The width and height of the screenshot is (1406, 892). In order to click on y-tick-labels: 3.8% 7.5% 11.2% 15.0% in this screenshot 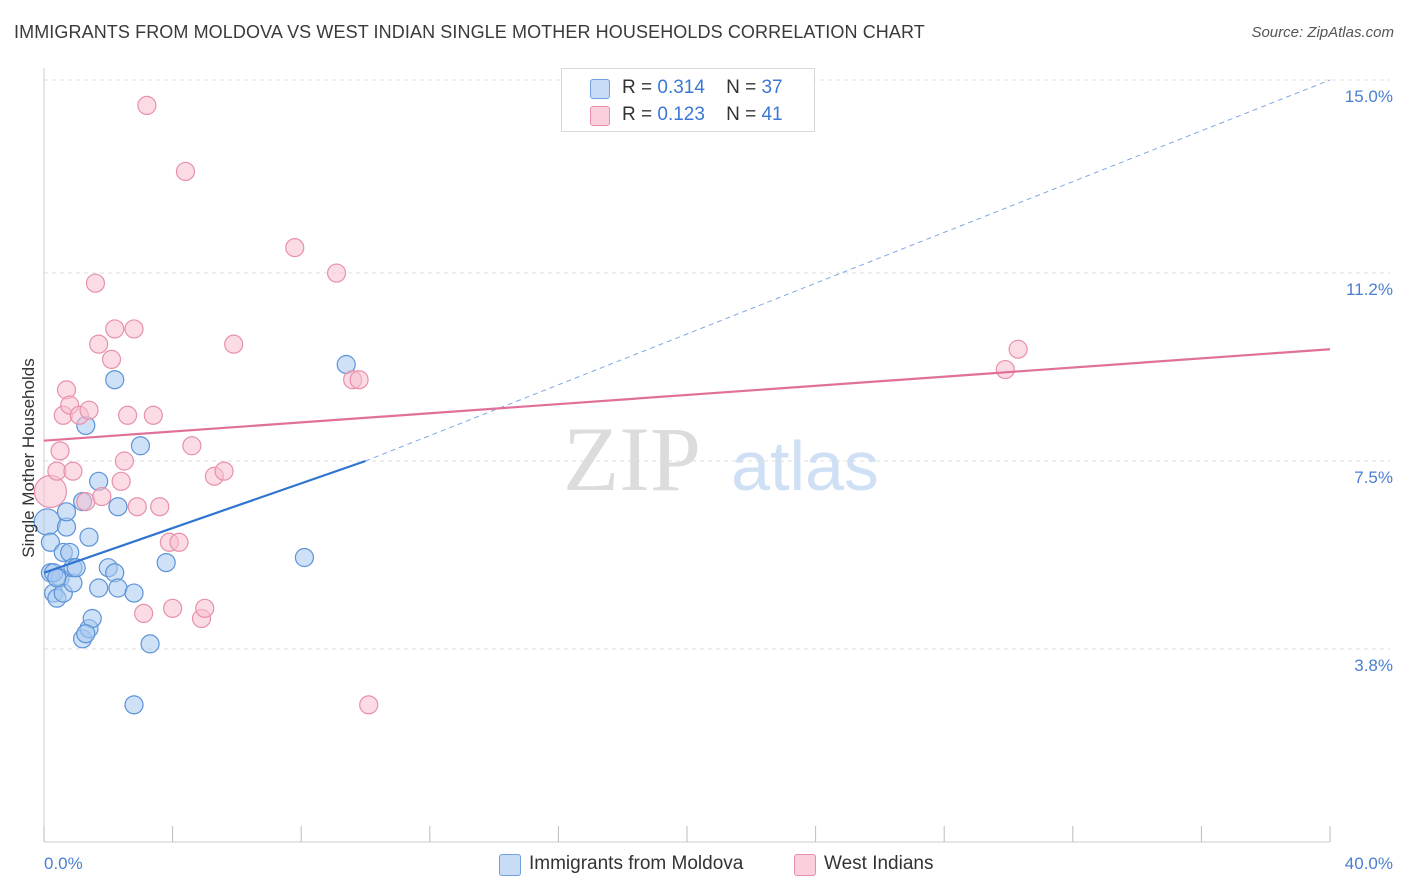, I will do `click(1369, 381)`.